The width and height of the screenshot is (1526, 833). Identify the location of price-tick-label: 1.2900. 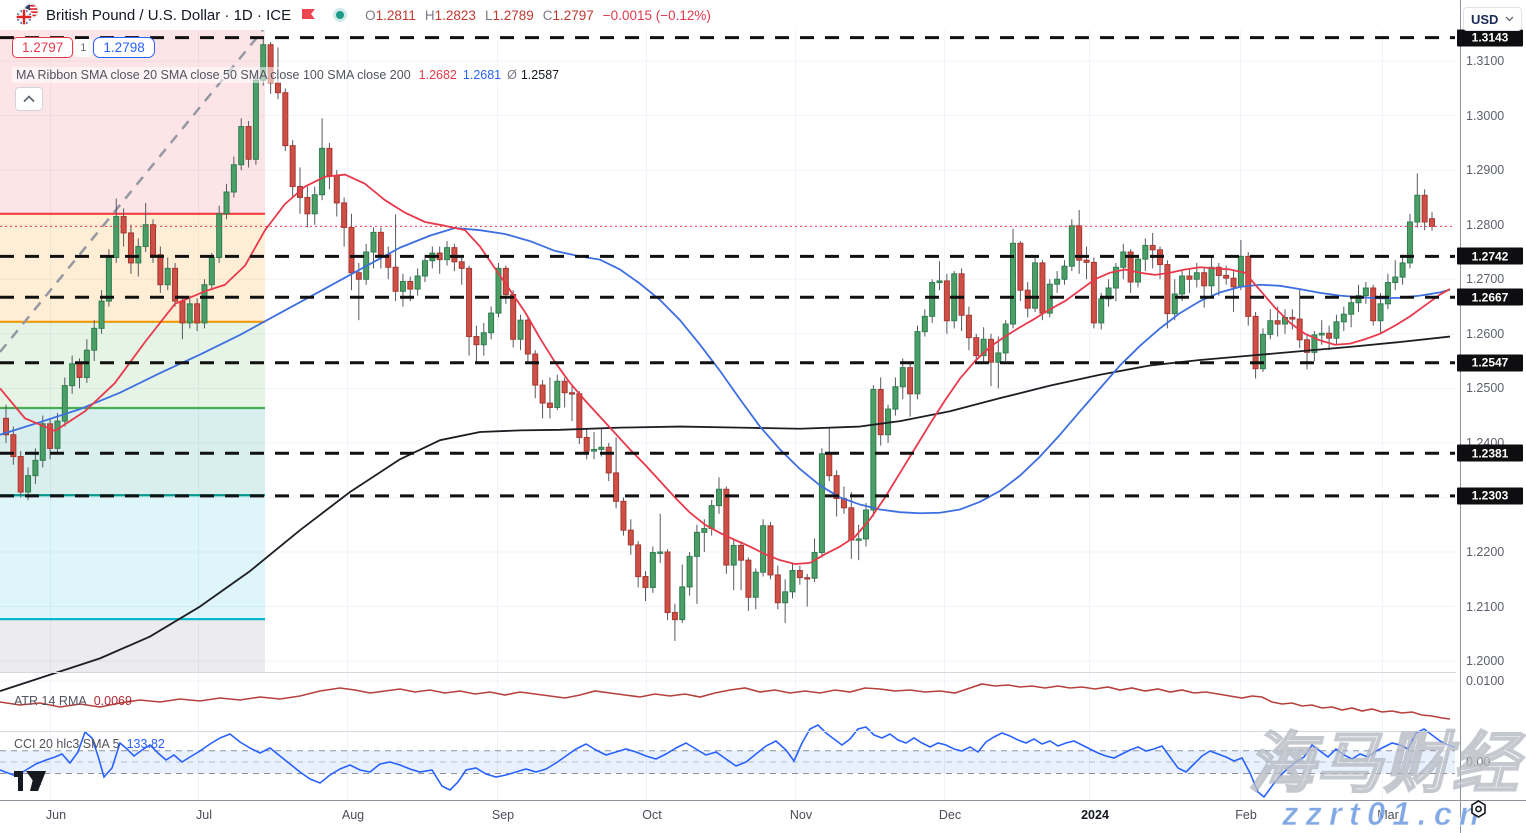
(1485, 170).